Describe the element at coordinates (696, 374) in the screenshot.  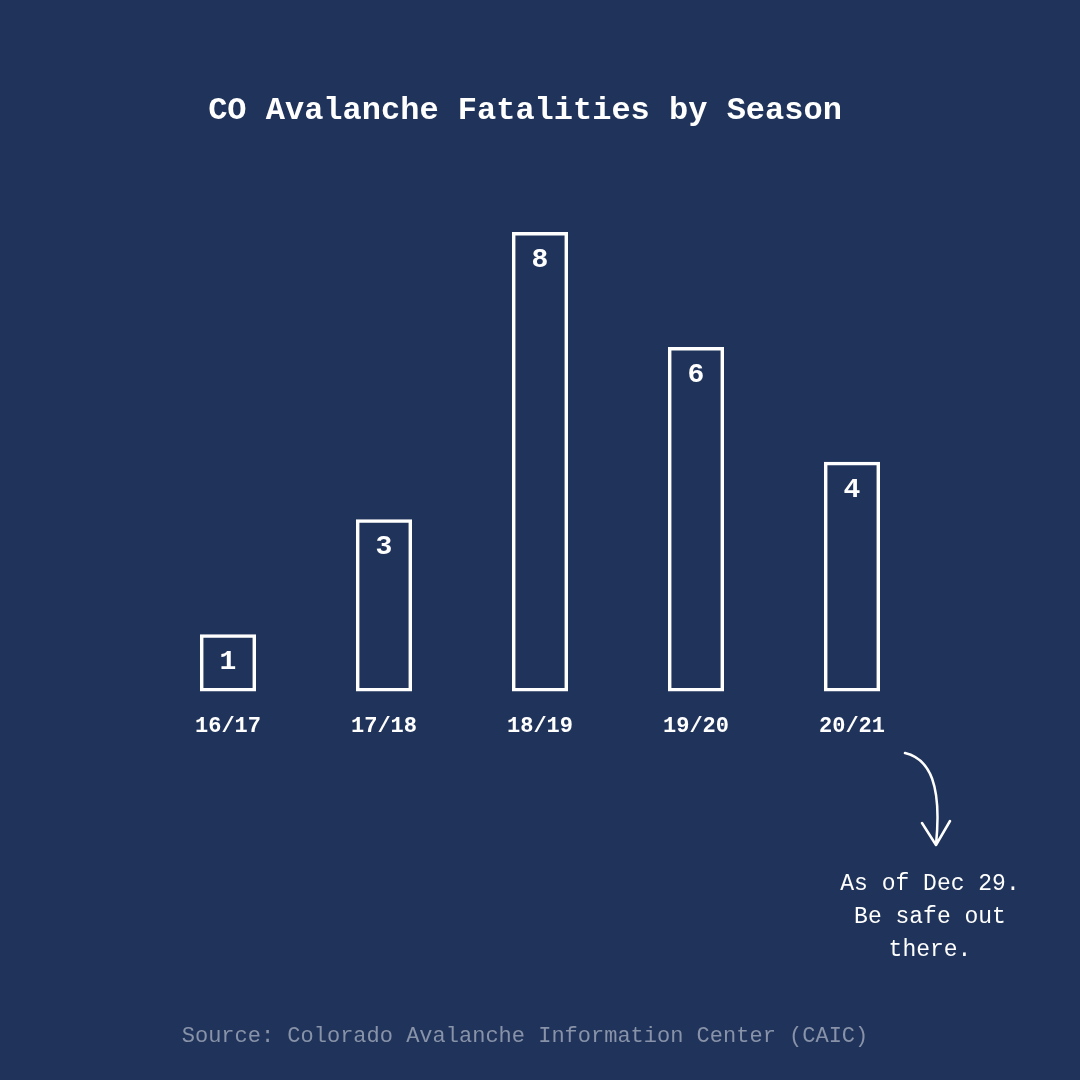
I see `data-label: 6` at that location.